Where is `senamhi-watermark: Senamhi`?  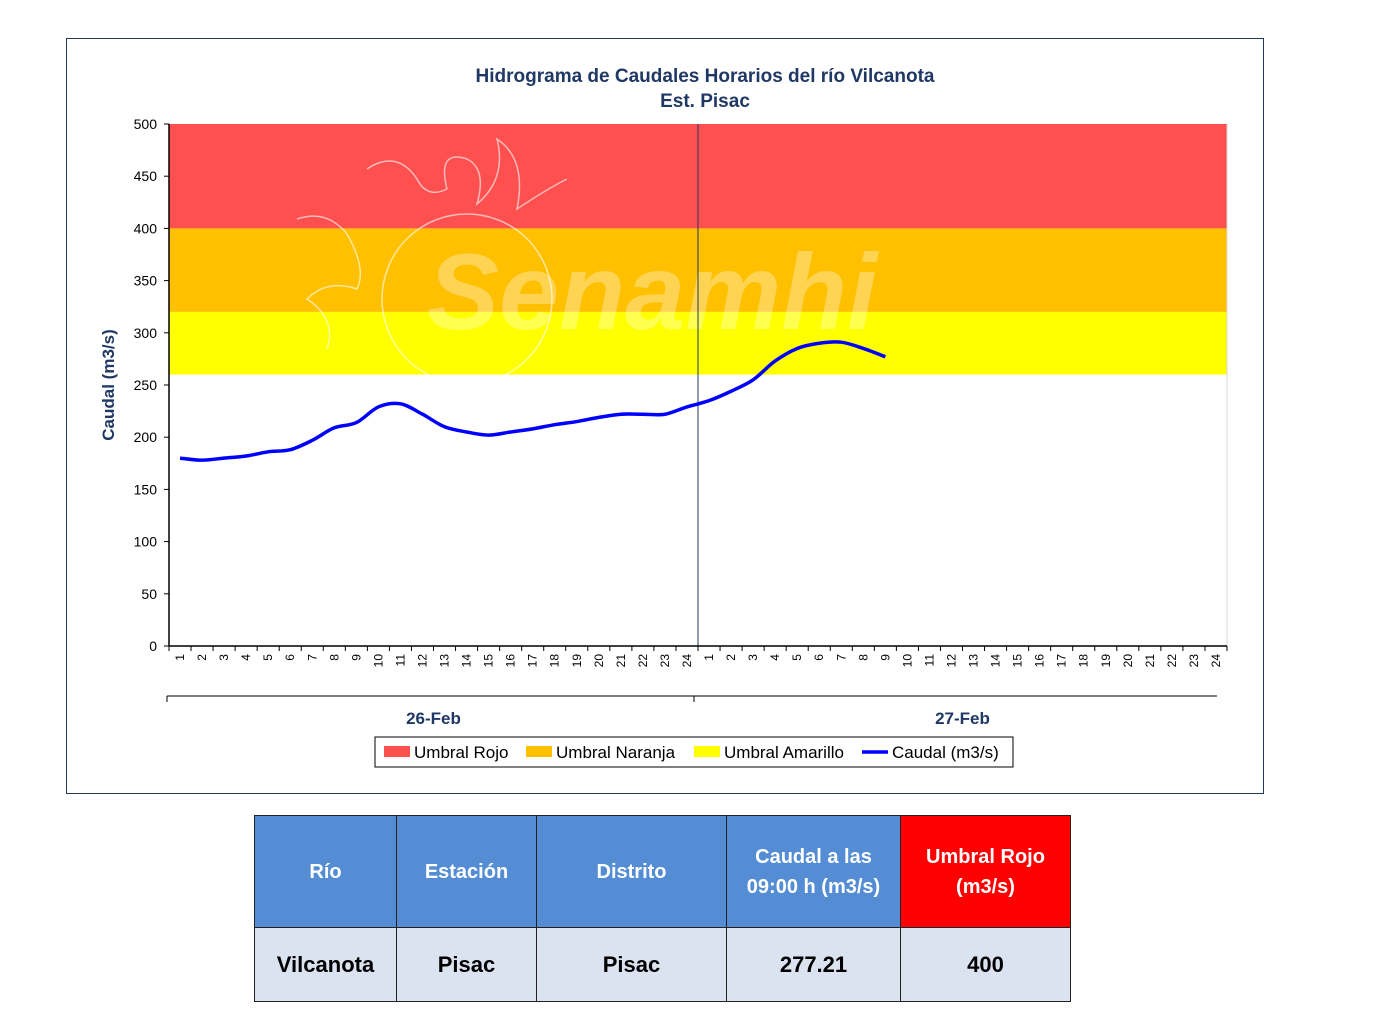 senamhi-watermark: Senamhi is located at coordinates (587, 269).